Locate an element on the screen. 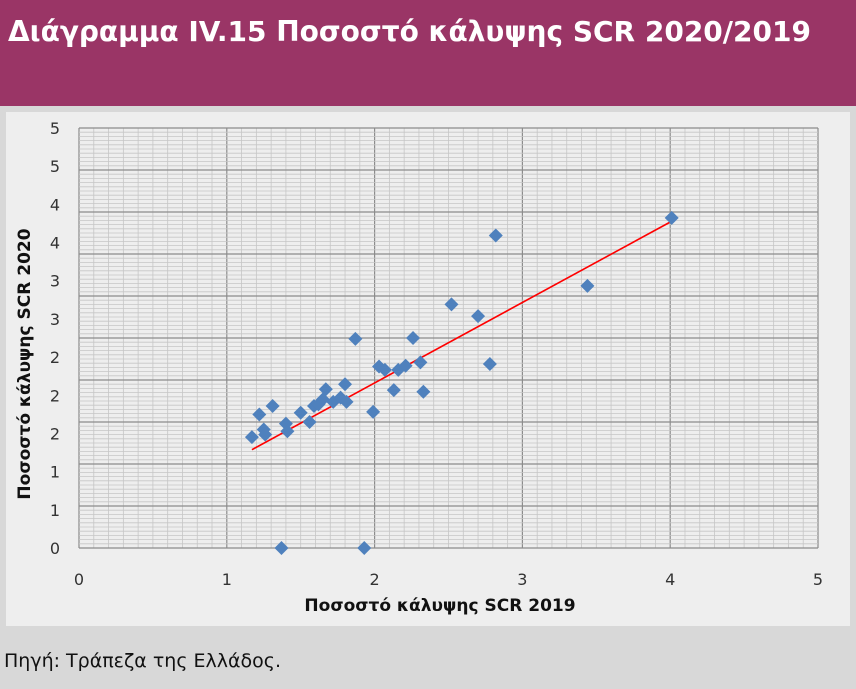  source-note: Πηγή: Τράπεζα της Ελλάδος. is located at coordinates (142, 661).